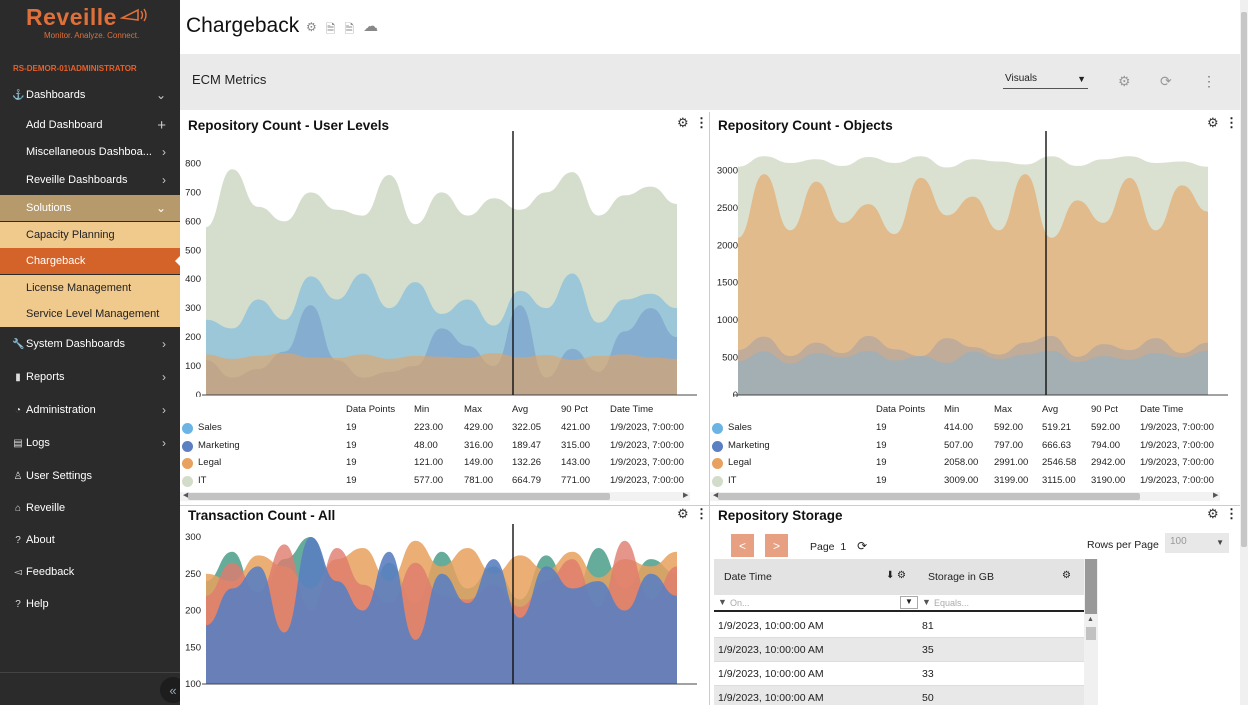 This screenshot has width=1248, height=705. I want to click on legend-series-name: Sales, so click(210, 427).